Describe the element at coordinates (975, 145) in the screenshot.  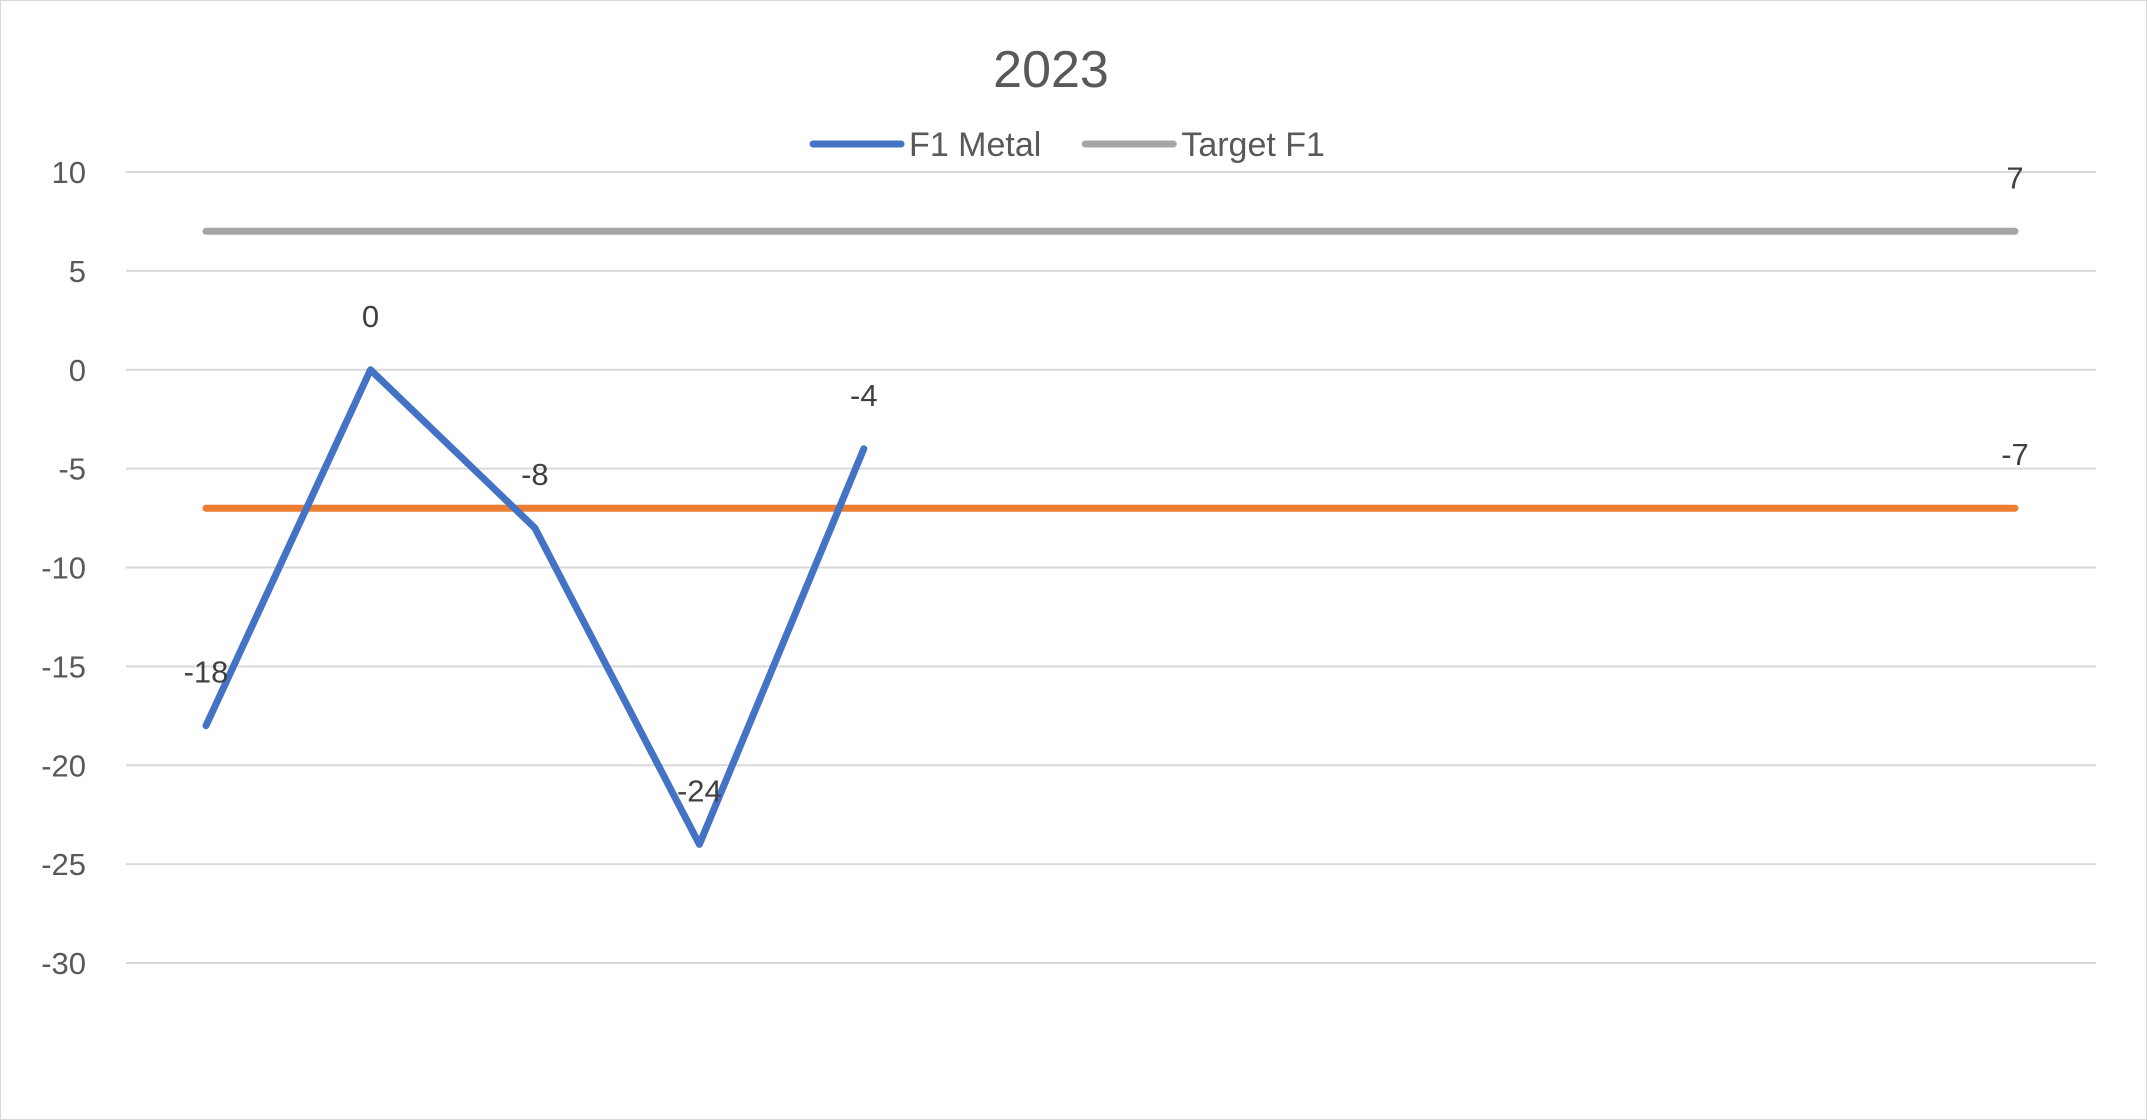
I see `legend-entry: F1 Metal` at that location.